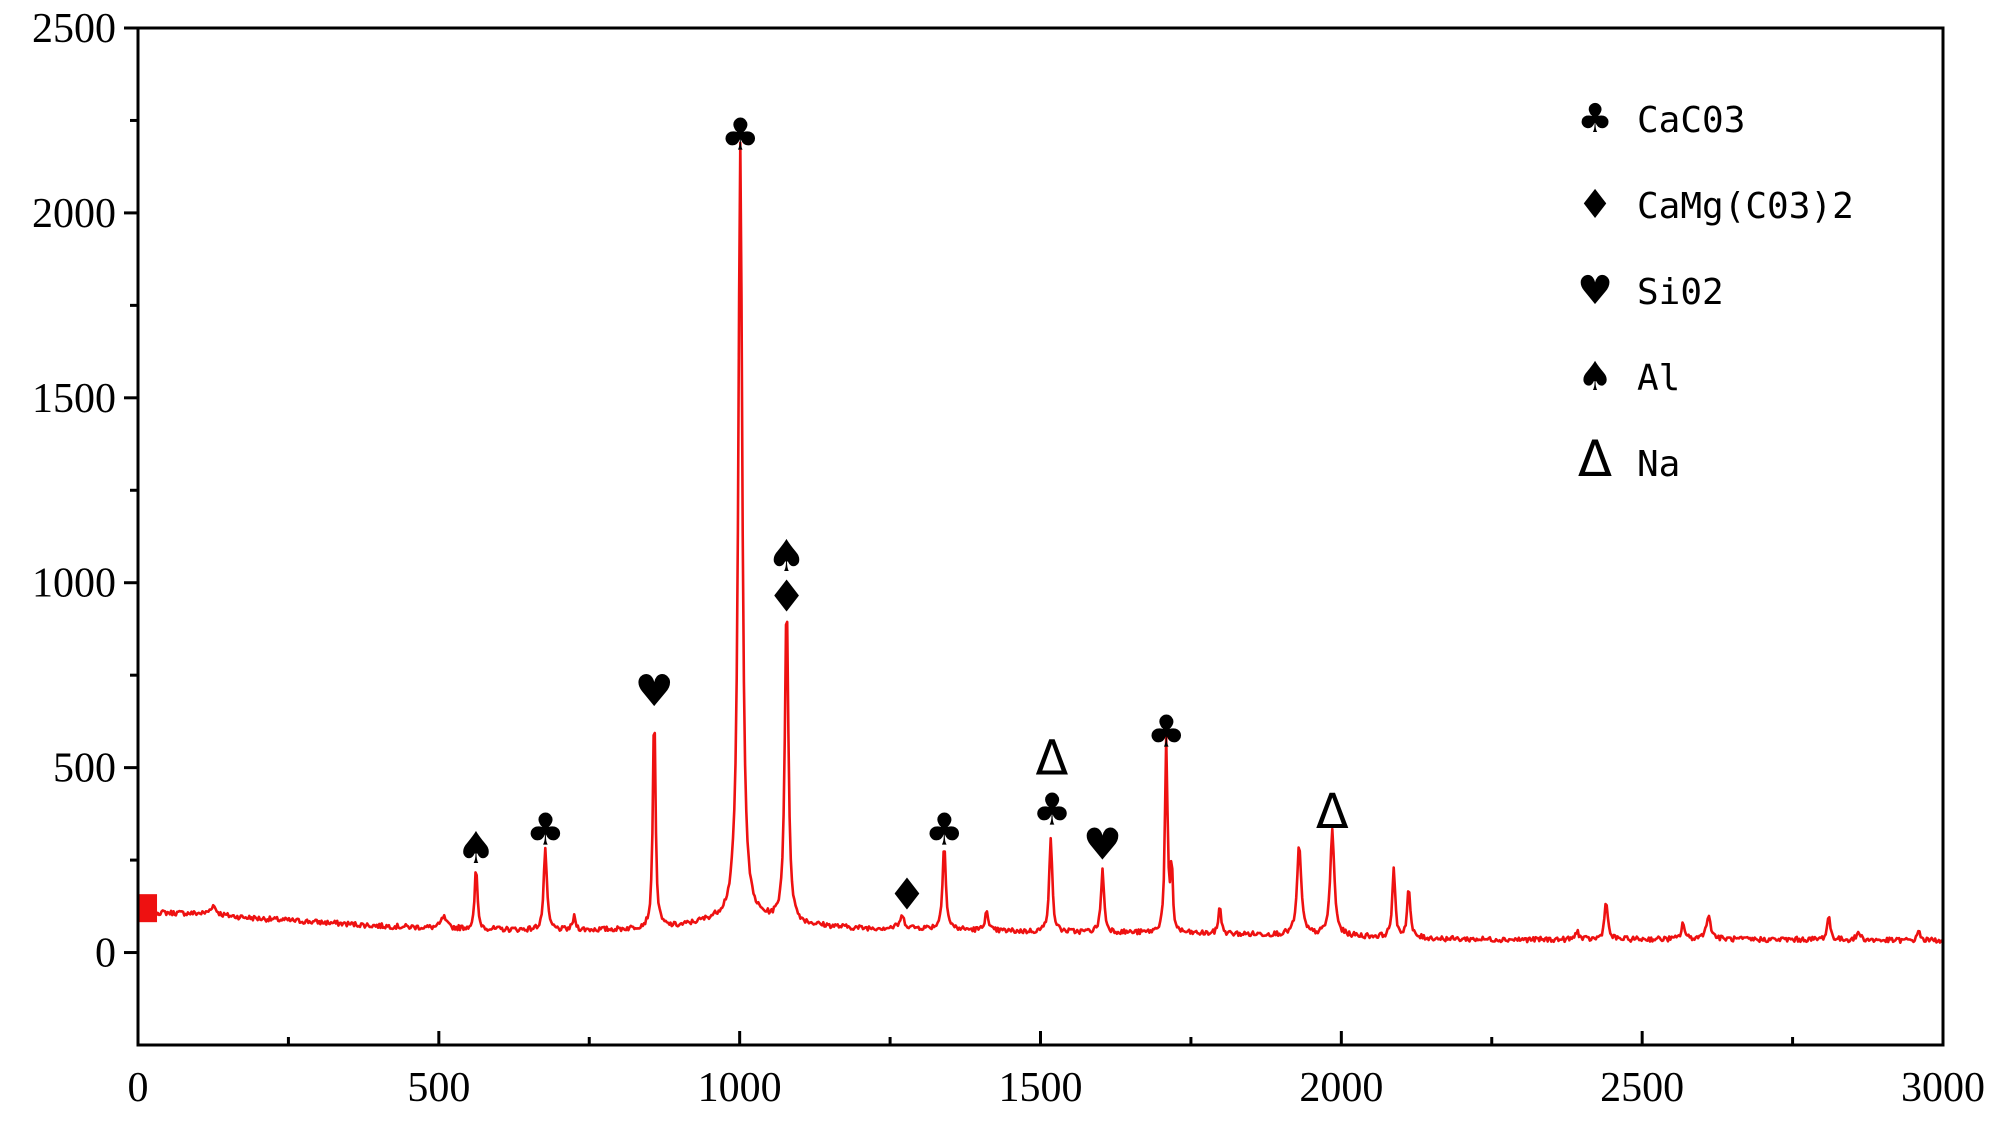  I want to click on legend-item: ♠ Al, so click(1628, 377).